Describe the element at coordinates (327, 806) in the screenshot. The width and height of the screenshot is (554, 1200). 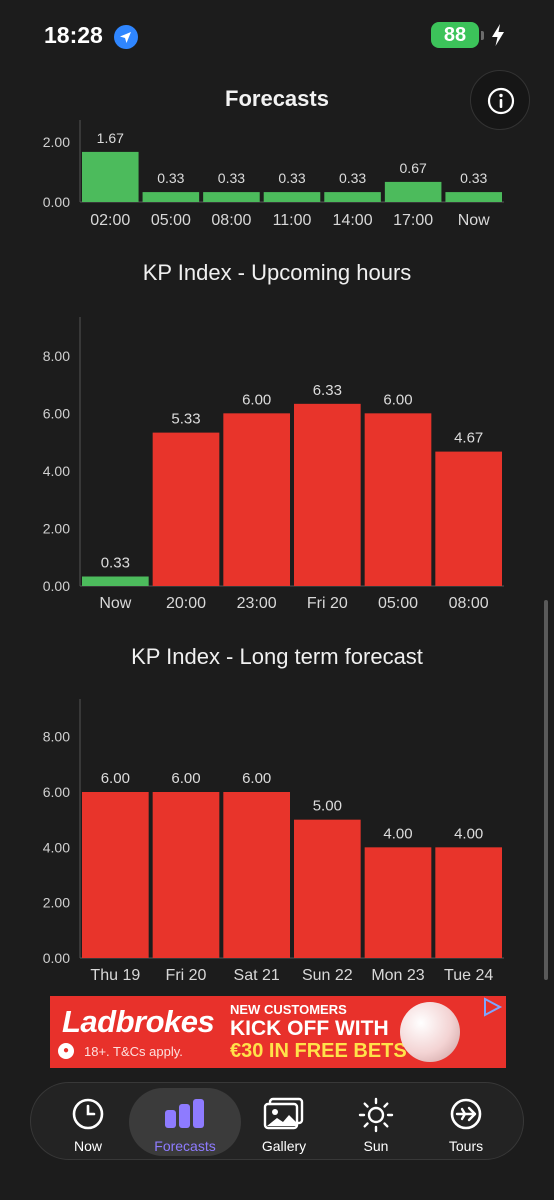
I see `bar-value-label: 5.00` at that location.